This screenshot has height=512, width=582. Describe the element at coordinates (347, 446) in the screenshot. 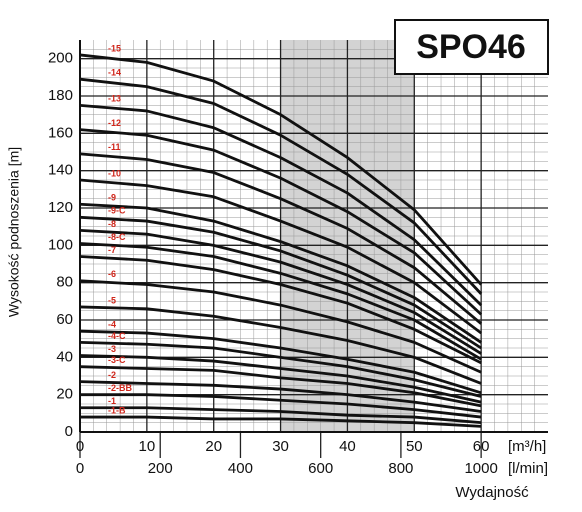

I see `x-tick-label: 40` at that location.